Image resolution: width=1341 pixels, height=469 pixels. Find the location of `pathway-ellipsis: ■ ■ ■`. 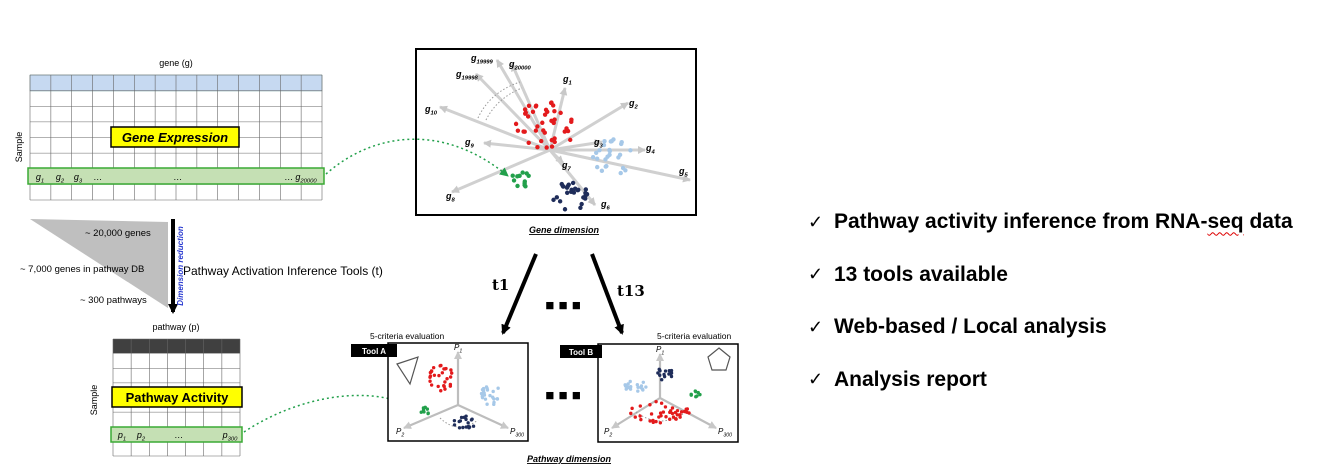

pathway-ellipsis: ■ ■ ■ is located at coordinates (563, 395).